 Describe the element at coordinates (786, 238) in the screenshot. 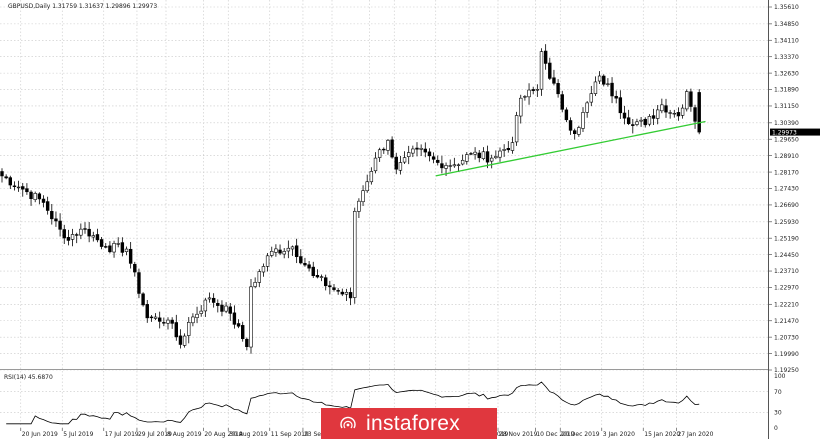

I see `price-tick-label: 1.25190` at that location.